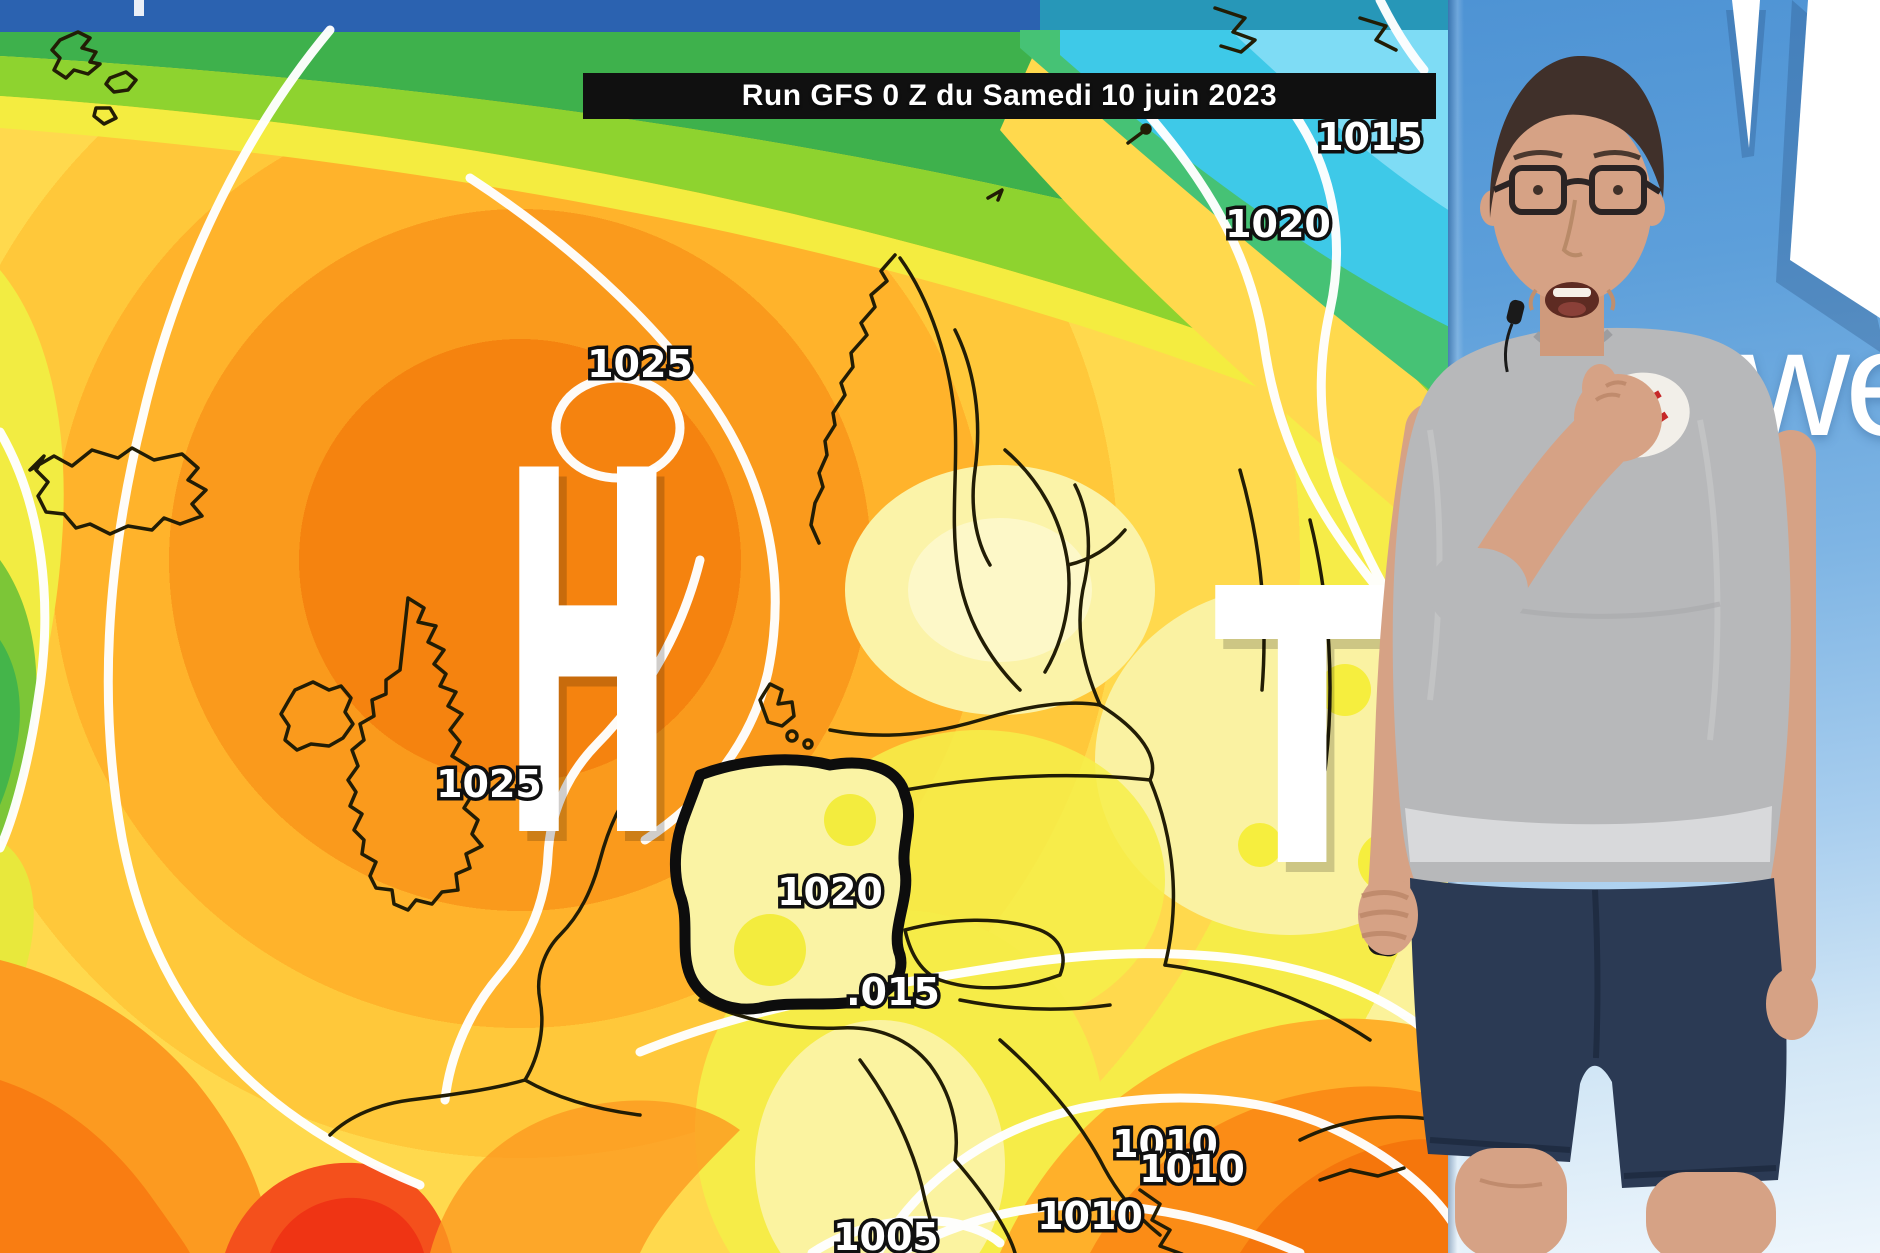 This screenshot has width=1880, height=1253. Describe the element at coordinates (1370, 137) in the screenshot. I see `isobar-label: 1015` at that location.